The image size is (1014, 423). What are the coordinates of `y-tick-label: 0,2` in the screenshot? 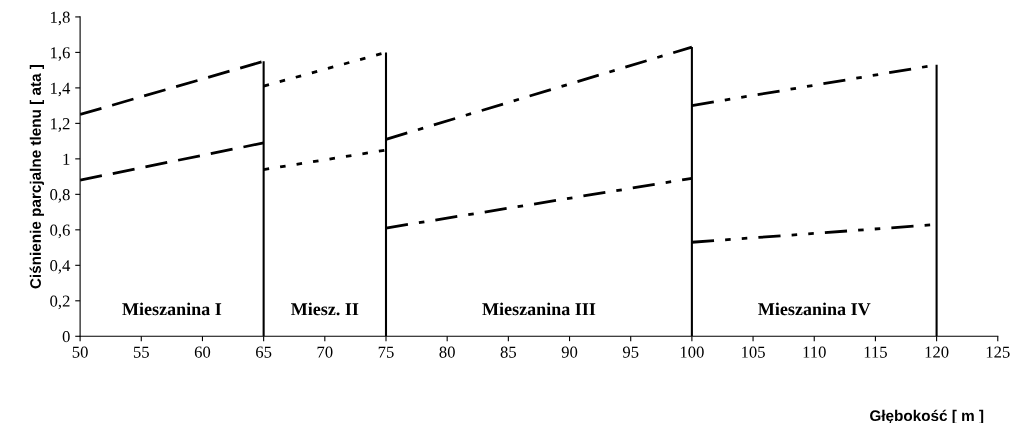 It's located at (60, 302).